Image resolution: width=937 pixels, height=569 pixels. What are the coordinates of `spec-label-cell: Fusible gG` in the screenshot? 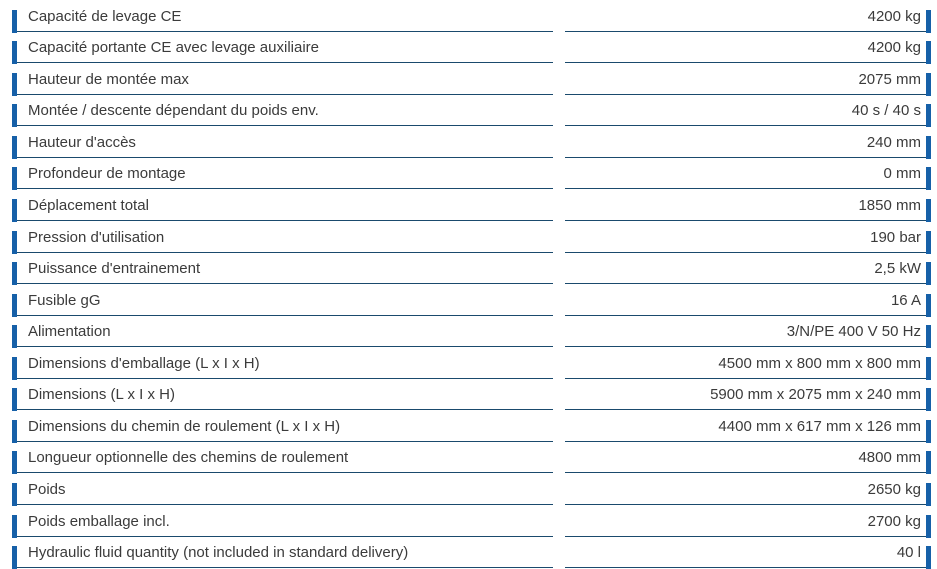 It's located at (282, 300).